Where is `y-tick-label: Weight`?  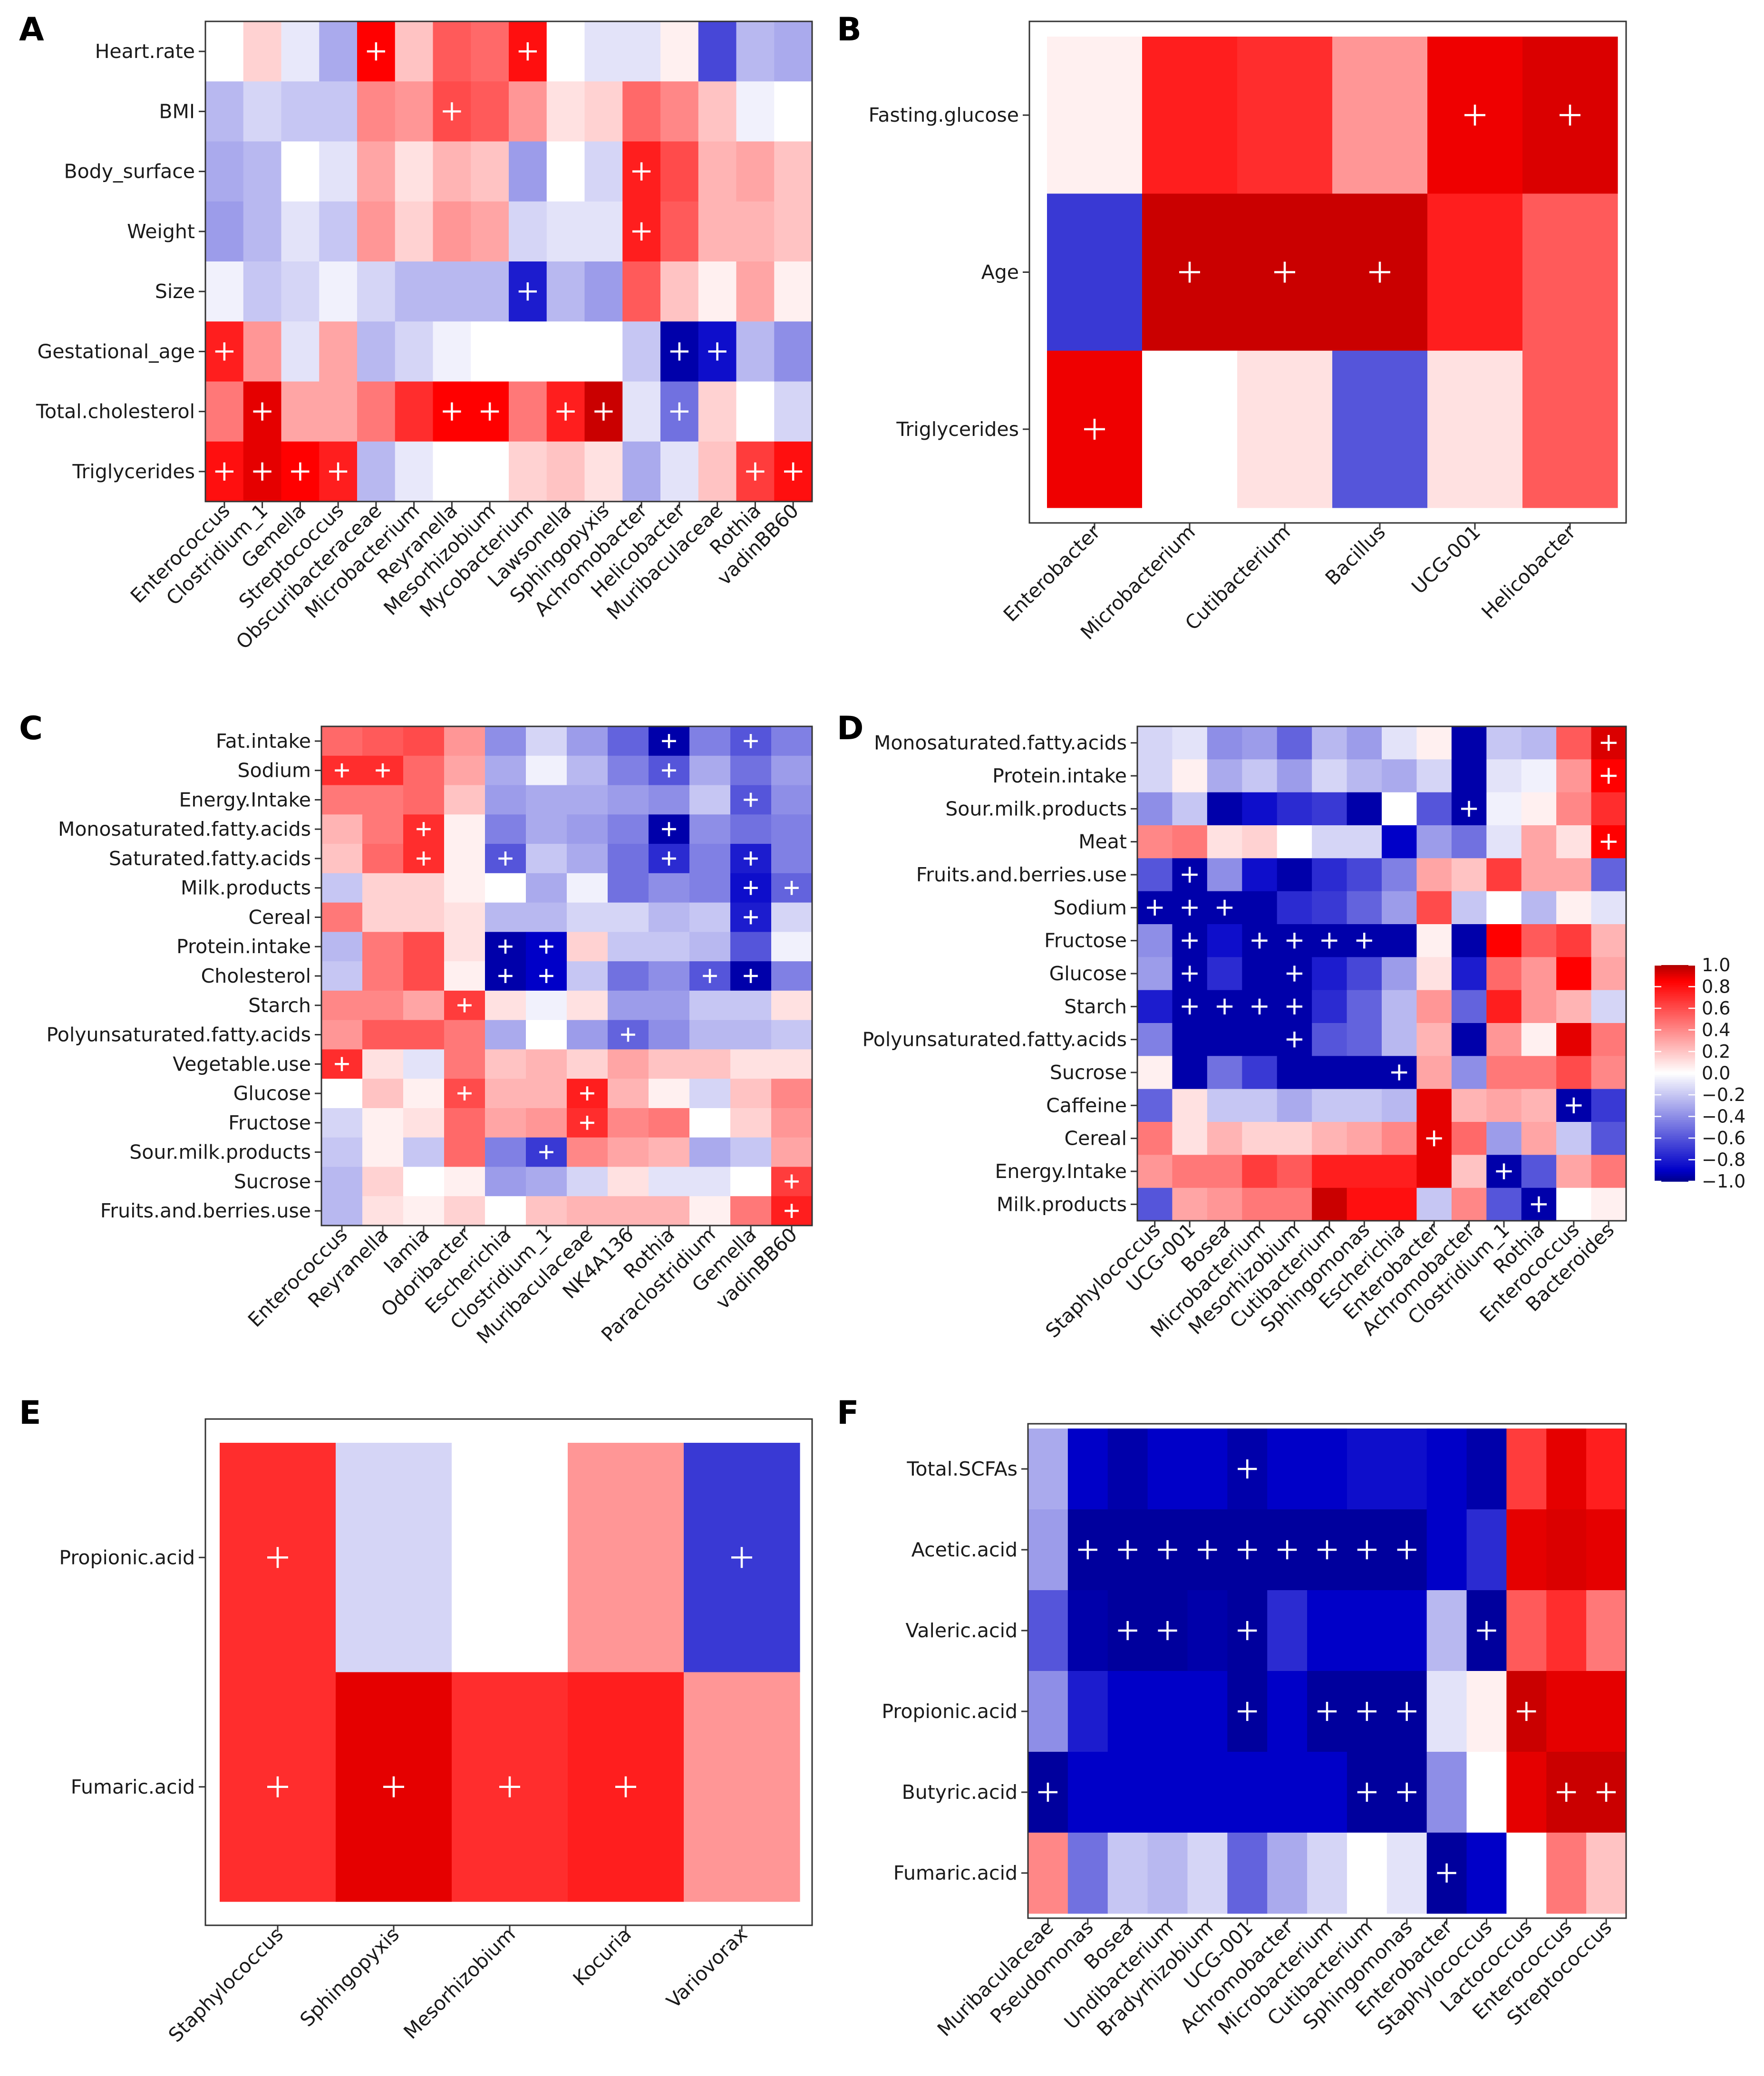 y-tick-label: Weight is located at coordinates (161, 231).